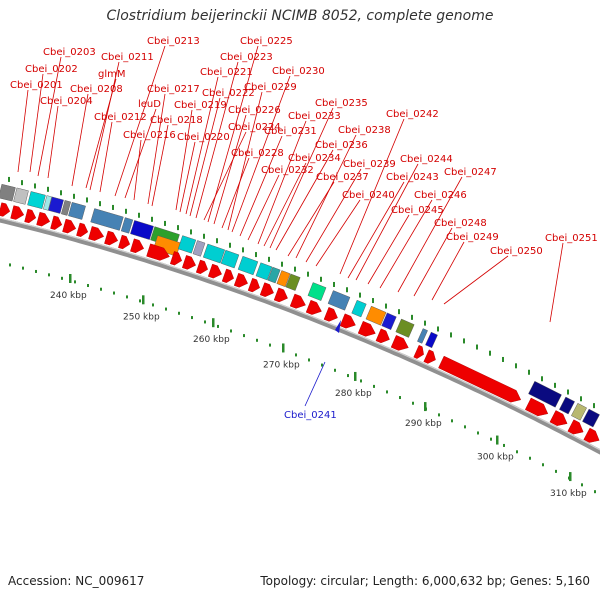 The width and height of the screenshot is (600, 600). What do you see at coordinates (36, 85) in the screenshot?
I see `gene-label: Cbei_0201` at bounding box center [36, 85].